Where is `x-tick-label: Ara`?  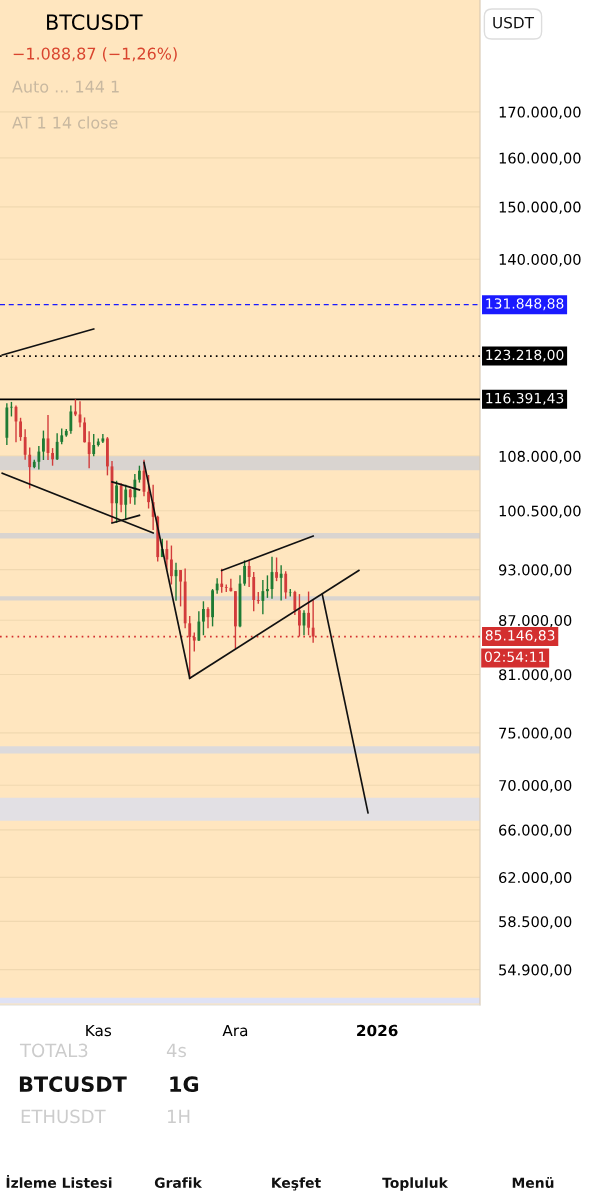
x-tick-label: Ara is located at coordinates (235, 1030).